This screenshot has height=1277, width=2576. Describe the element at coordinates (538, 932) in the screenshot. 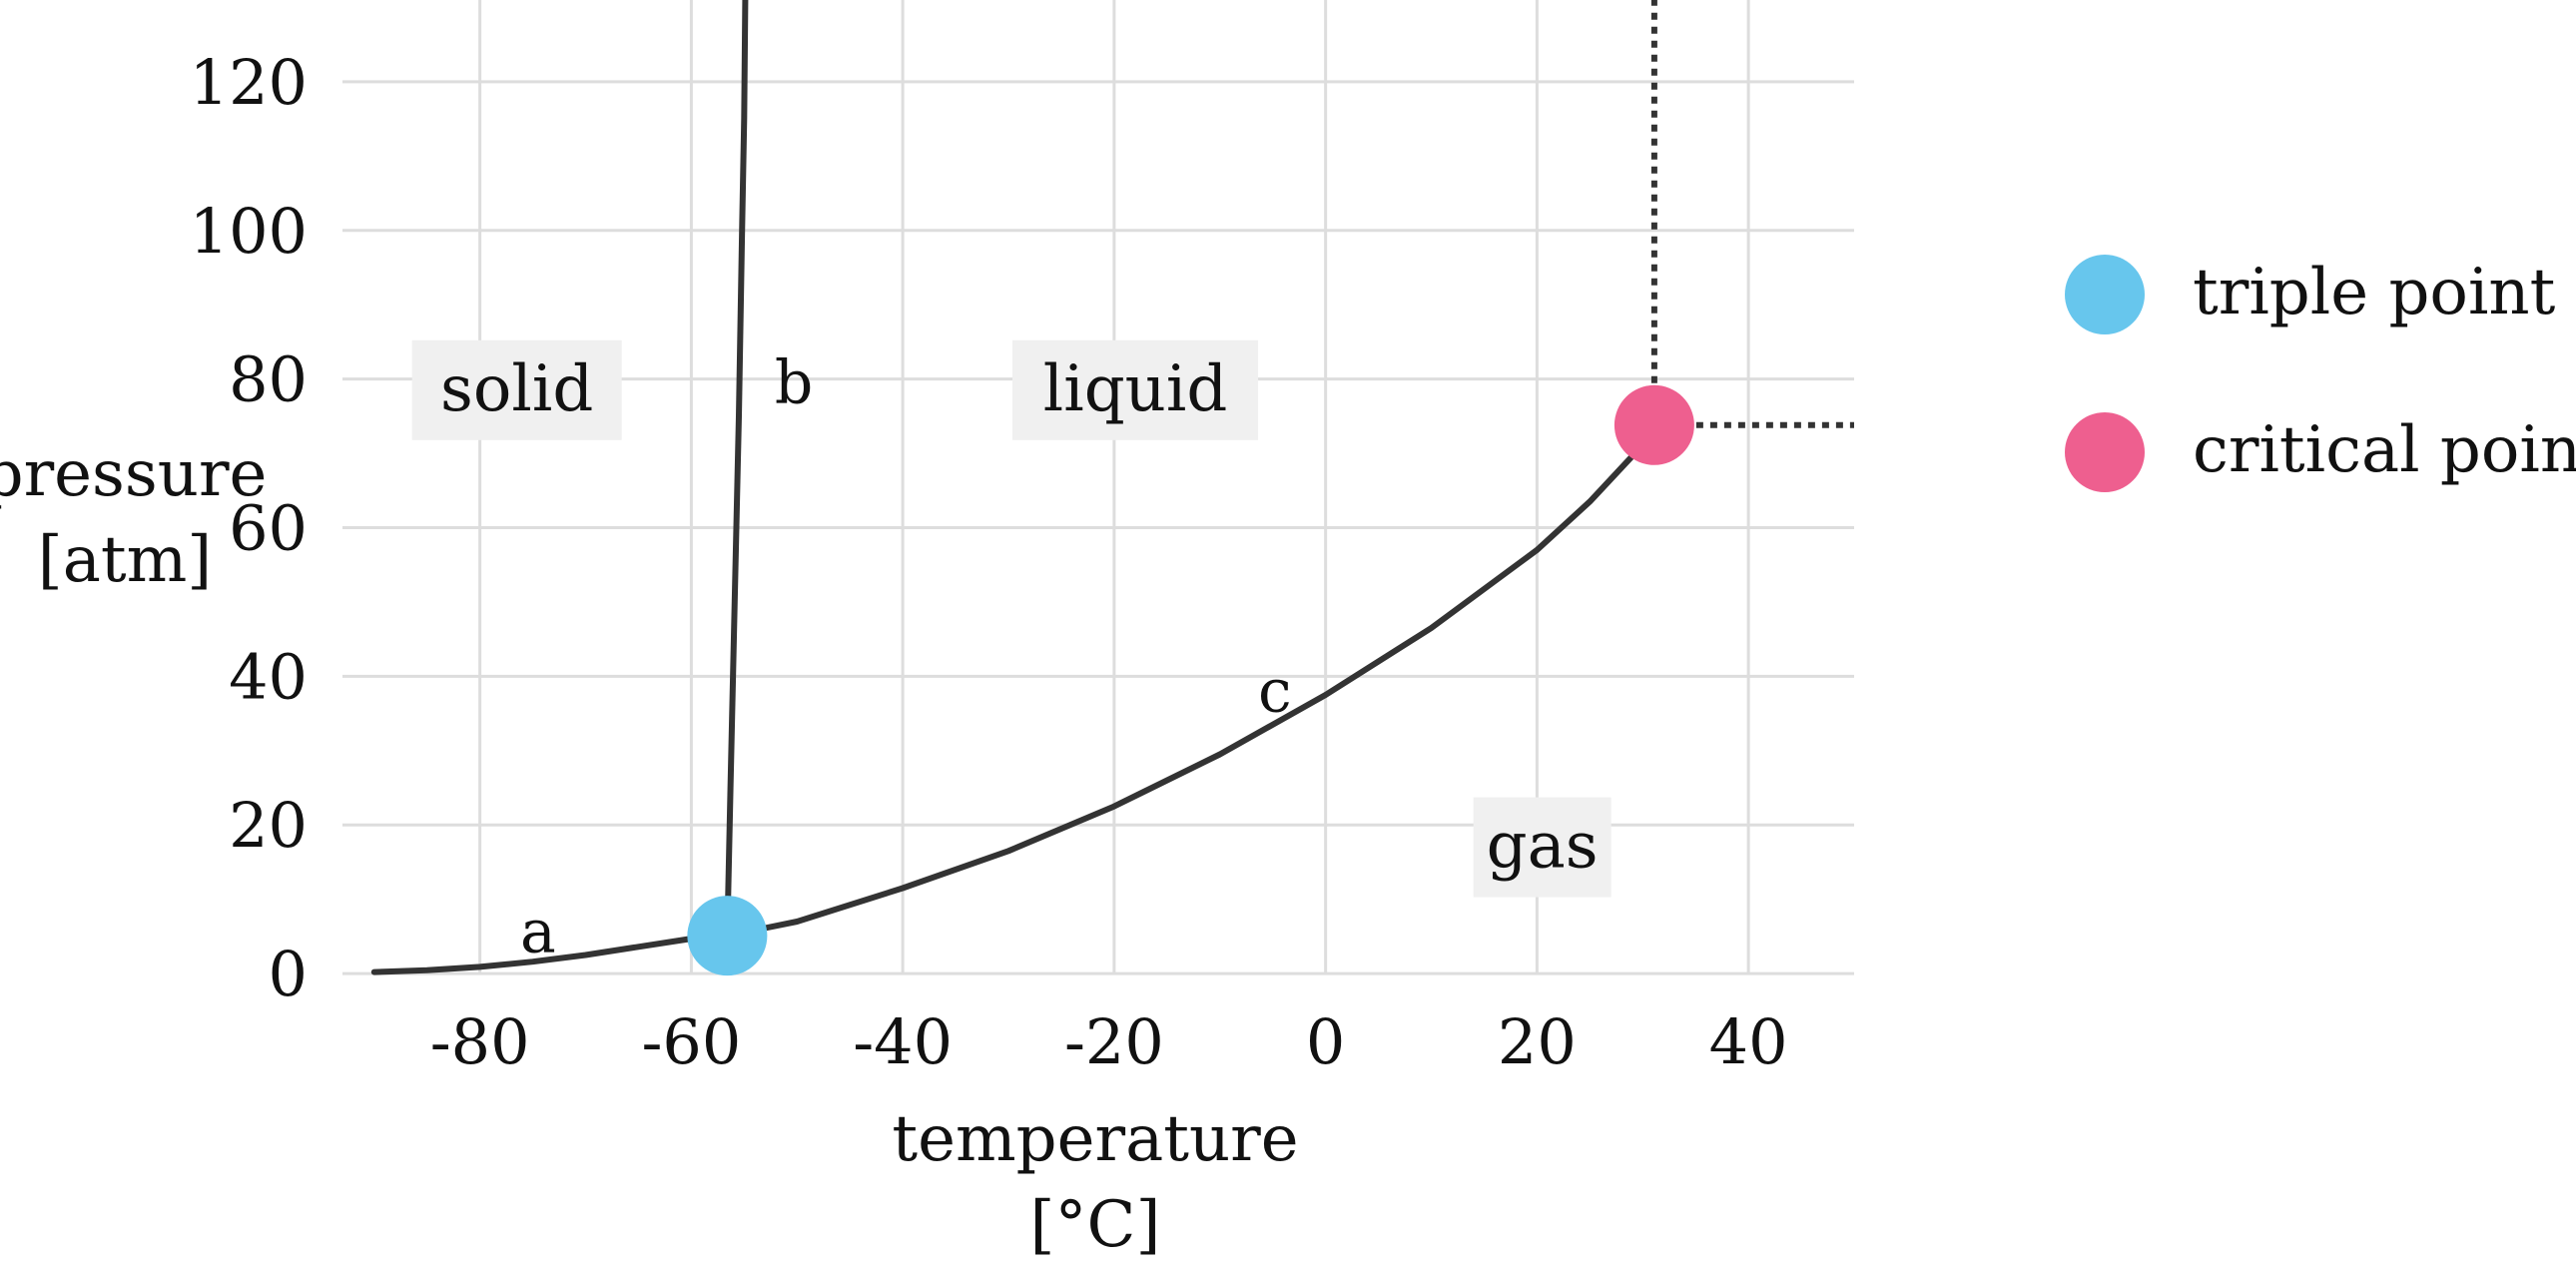

I see `curve-label-a: a` at that location.